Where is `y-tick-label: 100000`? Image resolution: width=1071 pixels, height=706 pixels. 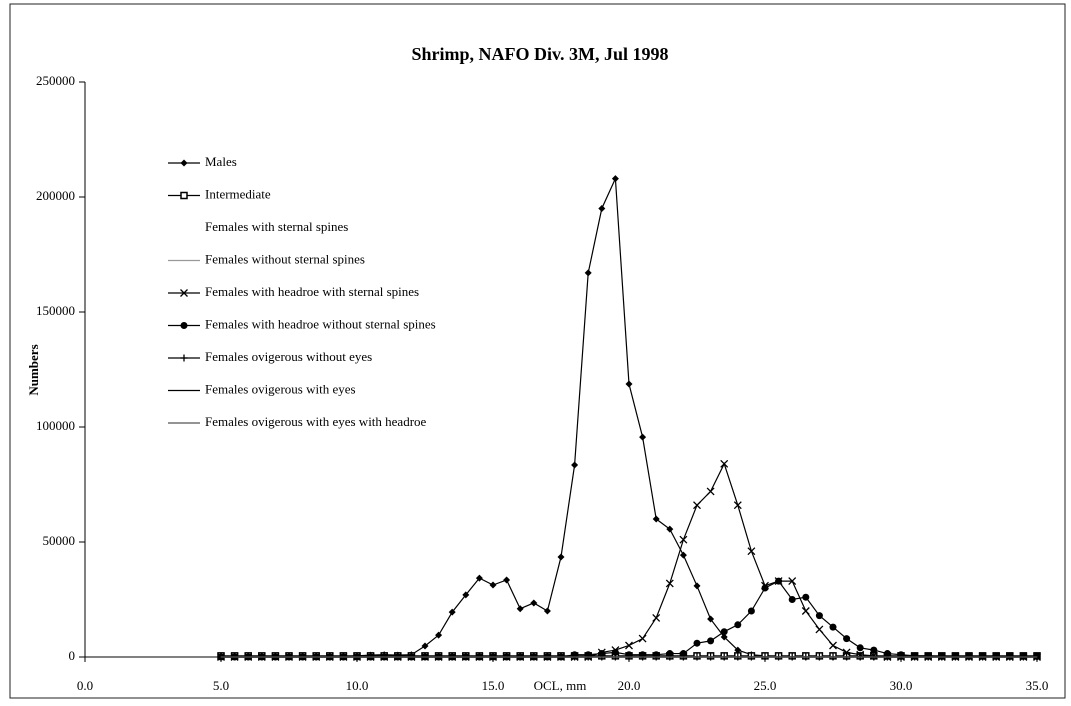 y-tick-label: 100000 is located at coordinates (55, 425).